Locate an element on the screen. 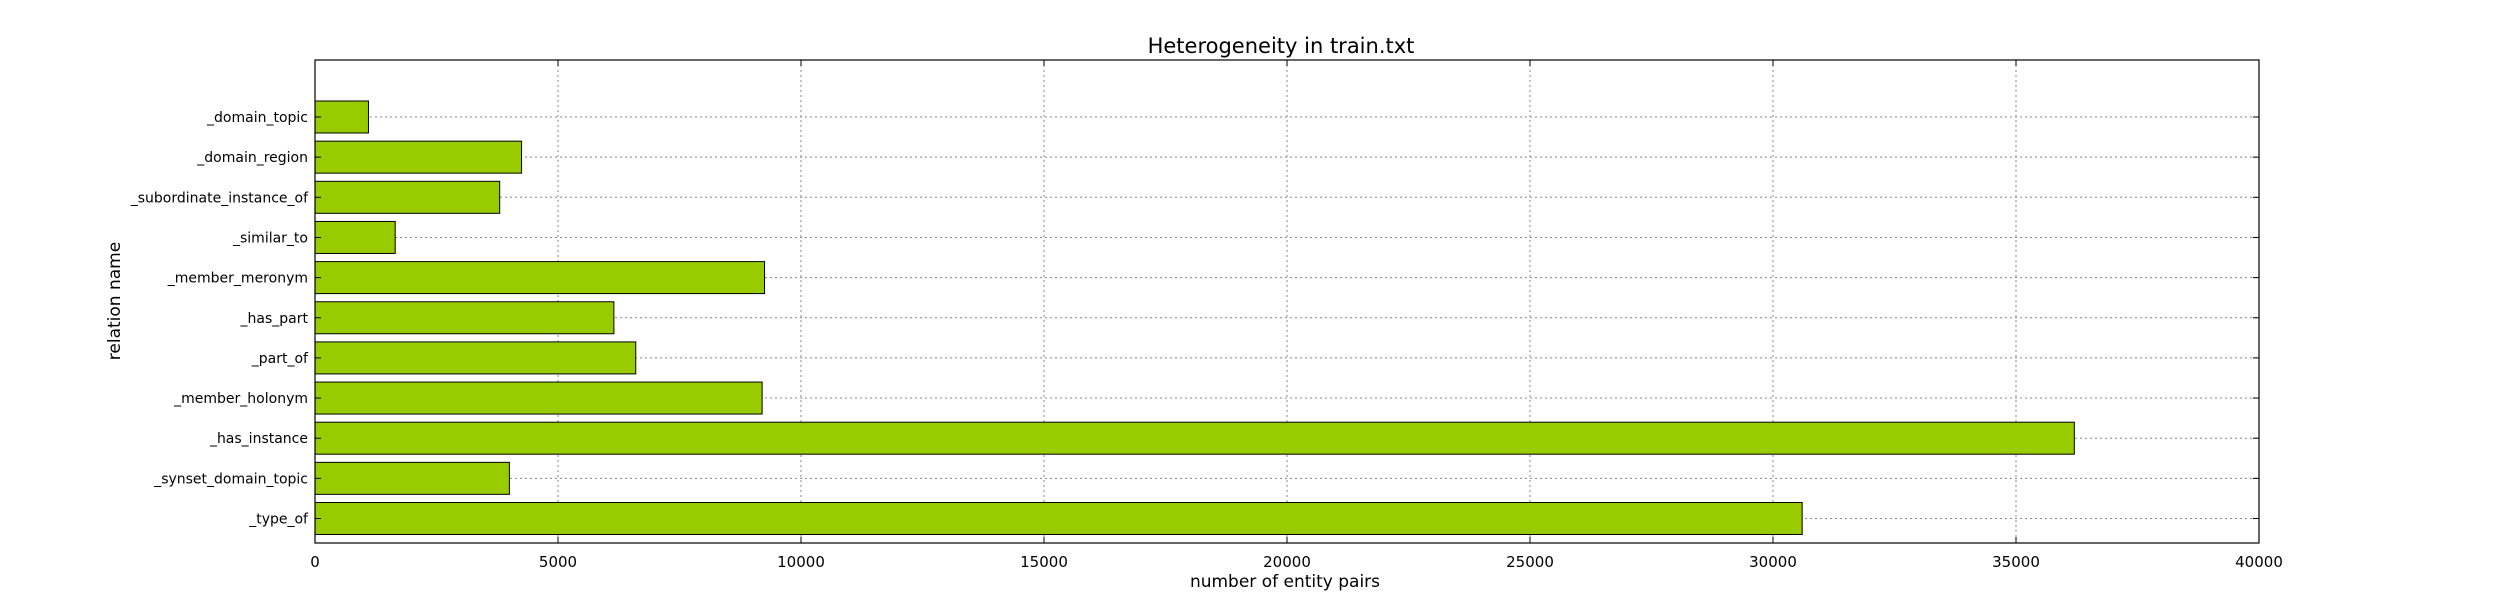 Image resolution: width=2500 pixels, height=600 pixels. bar-type-of is located at coordinates (1058, 518).